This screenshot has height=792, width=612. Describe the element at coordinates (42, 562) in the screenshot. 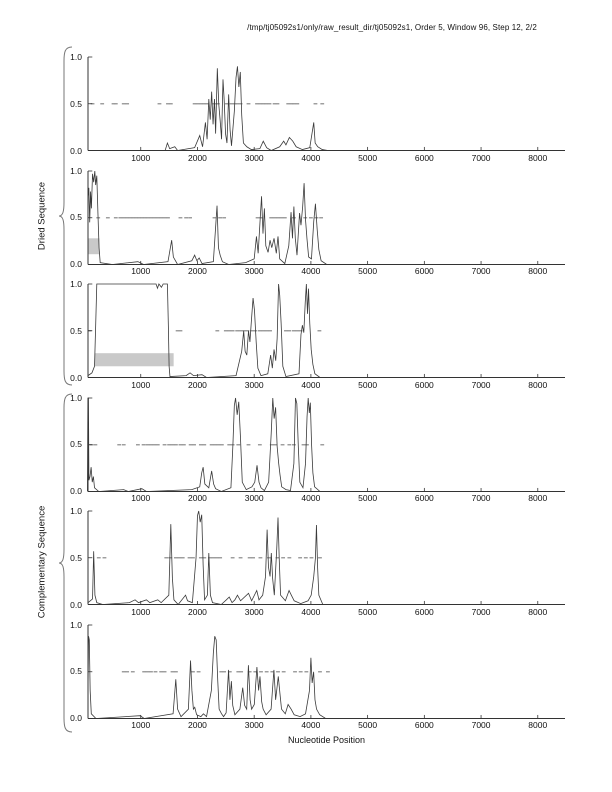

I see `complementary-sequence-group-label: Complementary Sequence` at that location.